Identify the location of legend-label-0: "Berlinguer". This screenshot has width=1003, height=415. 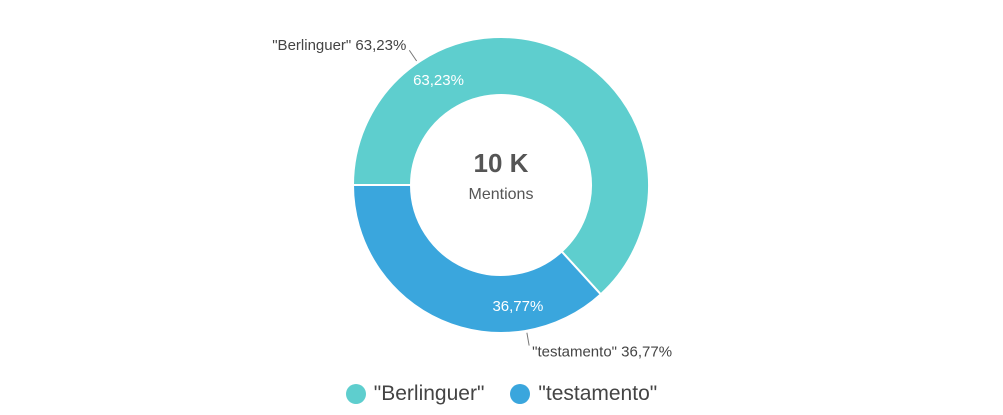
(429, 393).